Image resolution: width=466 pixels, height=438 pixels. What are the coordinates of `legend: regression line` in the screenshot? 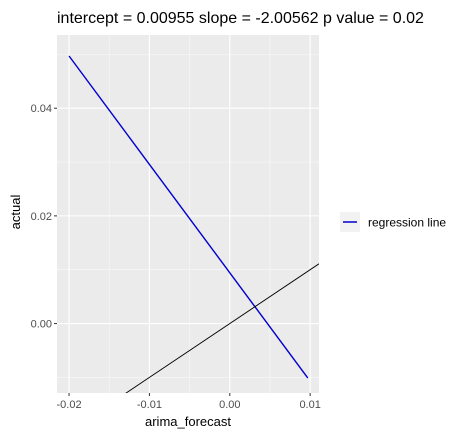 It's located at (393, 222).